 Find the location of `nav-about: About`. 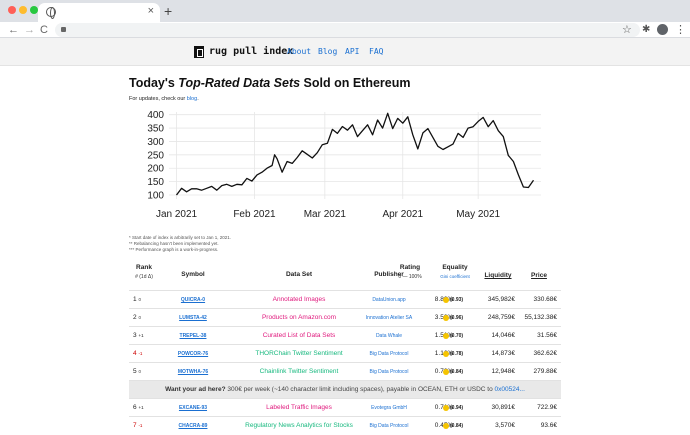

nav-about: About is located at coordinates (299, 51).